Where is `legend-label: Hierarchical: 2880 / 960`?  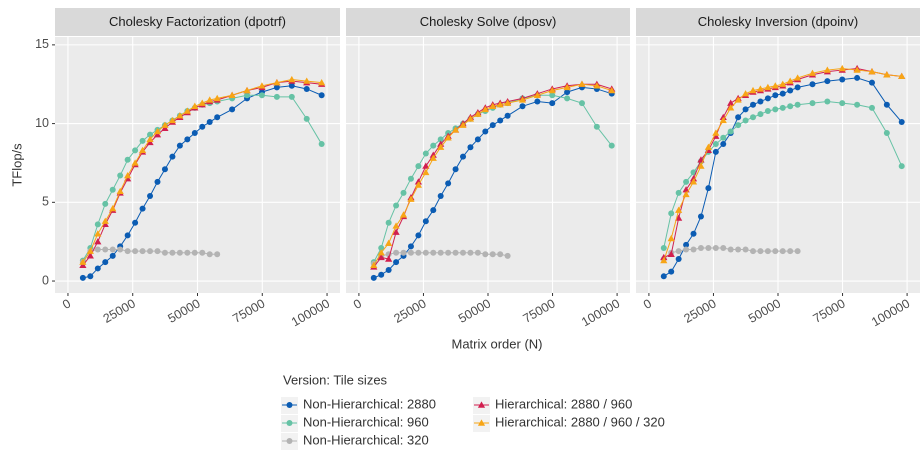 legend-label: Hierarchical: 2880 / 960 is located at coordinates (563, 403).